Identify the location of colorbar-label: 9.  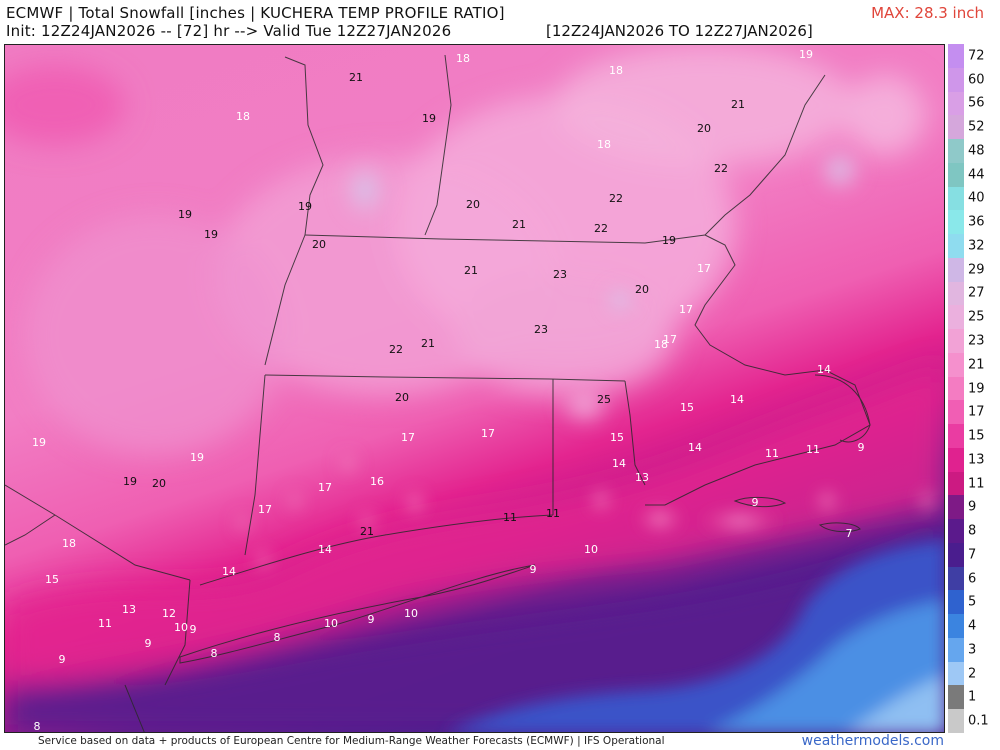
(972, 507).